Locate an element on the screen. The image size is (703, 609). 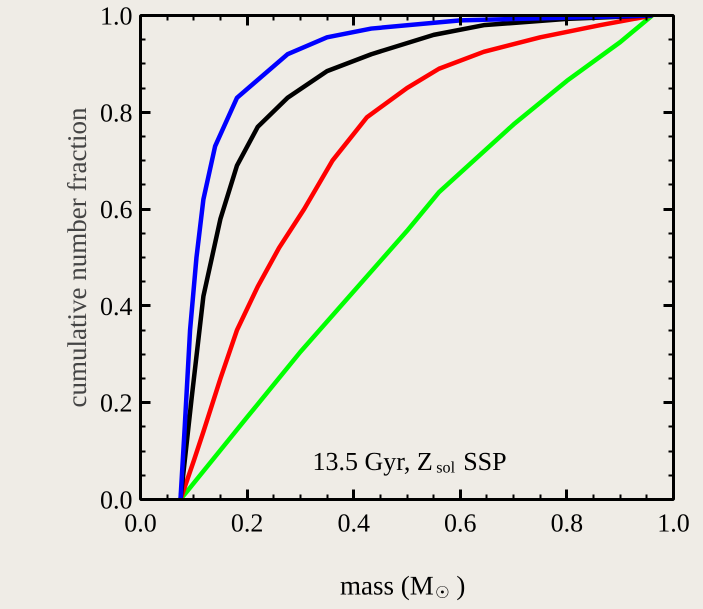
y-tick-label: 1.0 is located at coordinates (116, 16).